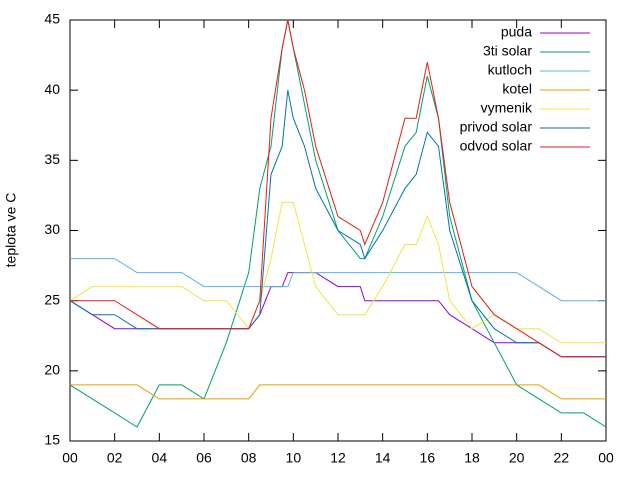 The image size is (640, 480). What do you see at coordinates (52, 440) in the screenshot?
I see `y-tick-label: 15` at bounding box center [52, 440].